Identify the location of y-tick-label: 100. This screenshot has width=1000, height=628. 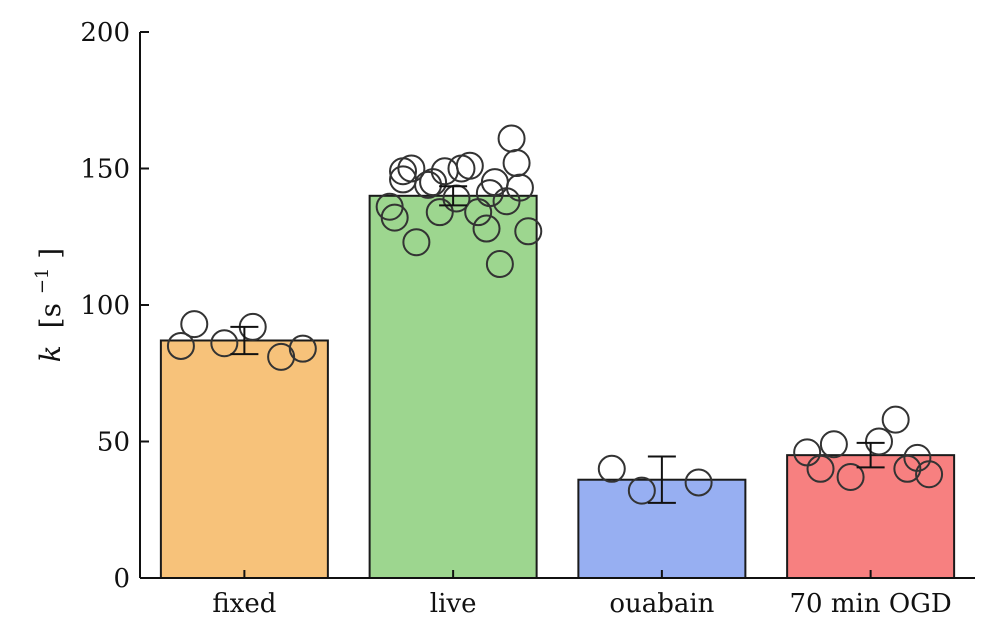
(105, 306).